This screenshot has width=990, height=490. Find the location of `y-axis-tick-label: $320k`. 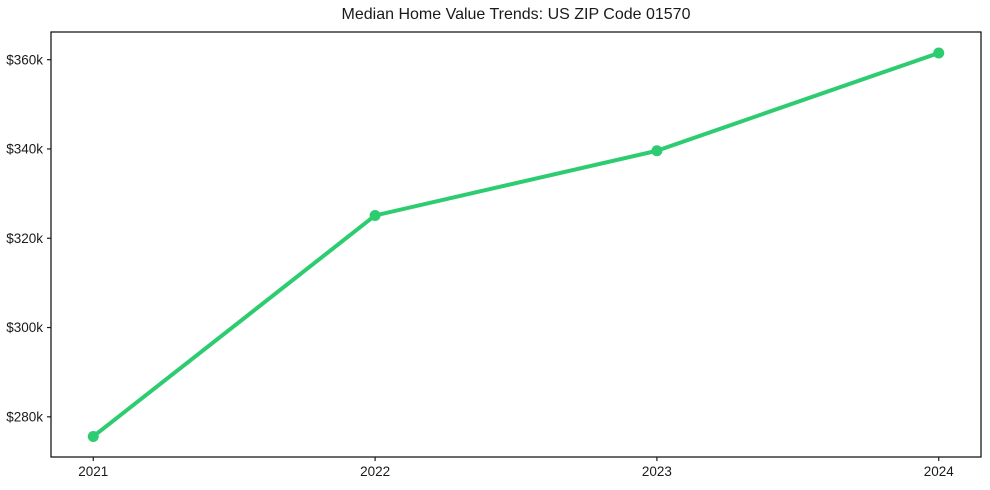

y-axis-tick-label: $320k is located at coordinates (24, 238).